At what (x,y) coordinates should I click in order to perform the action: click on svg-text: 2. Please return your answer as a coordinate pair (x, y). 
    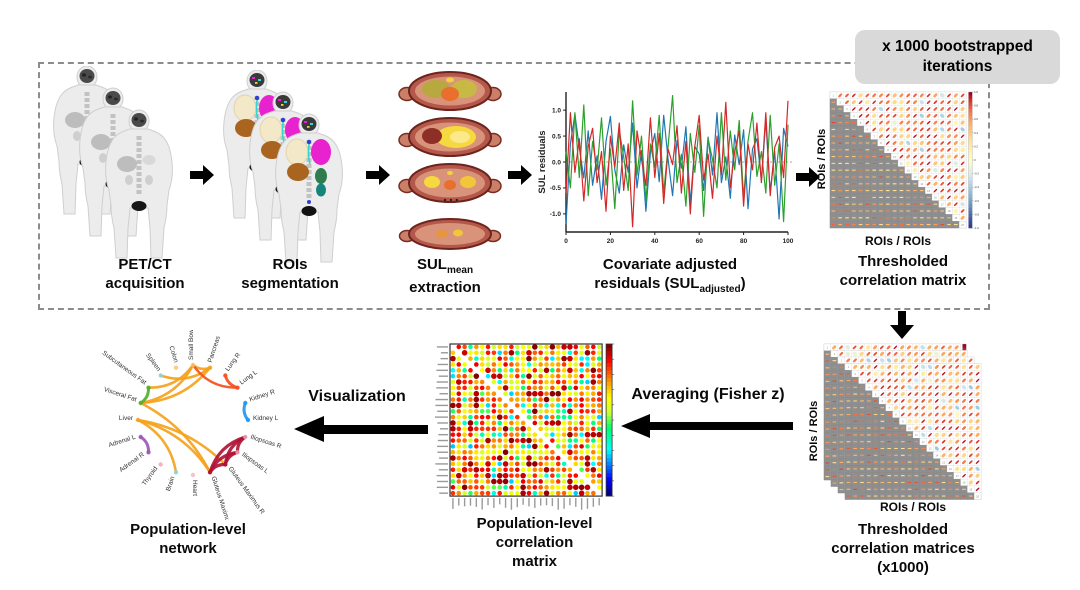
    Looking at the image, I should click on (840, 102).